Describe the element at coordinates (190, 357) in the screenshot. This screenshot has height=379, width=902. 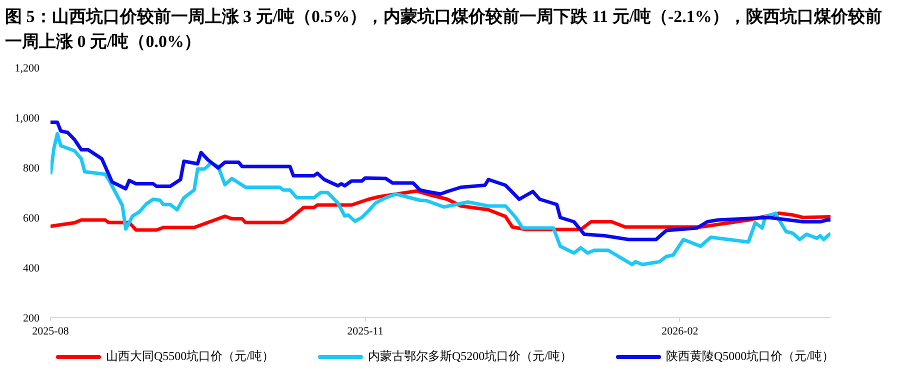
I see `legend-label: 山西大同Q5500坑口价（元/吨）` at that location.